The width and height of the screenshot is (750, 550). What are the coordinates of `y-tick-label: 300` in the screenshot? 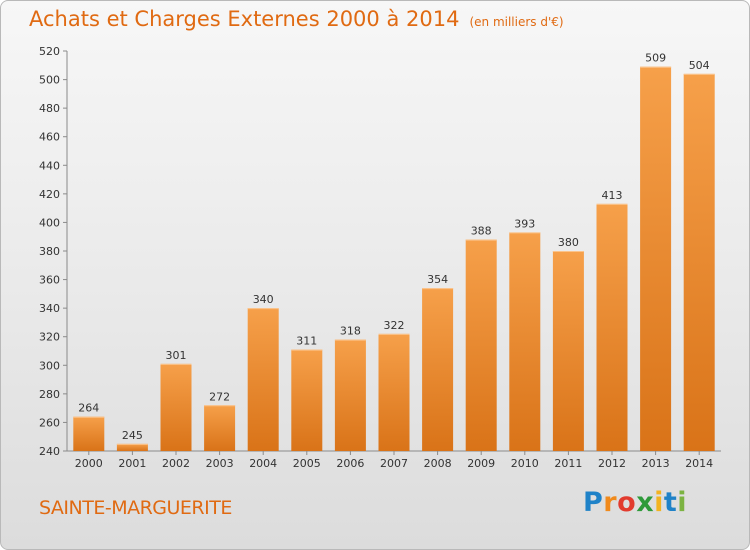 It's located at (49, 365).